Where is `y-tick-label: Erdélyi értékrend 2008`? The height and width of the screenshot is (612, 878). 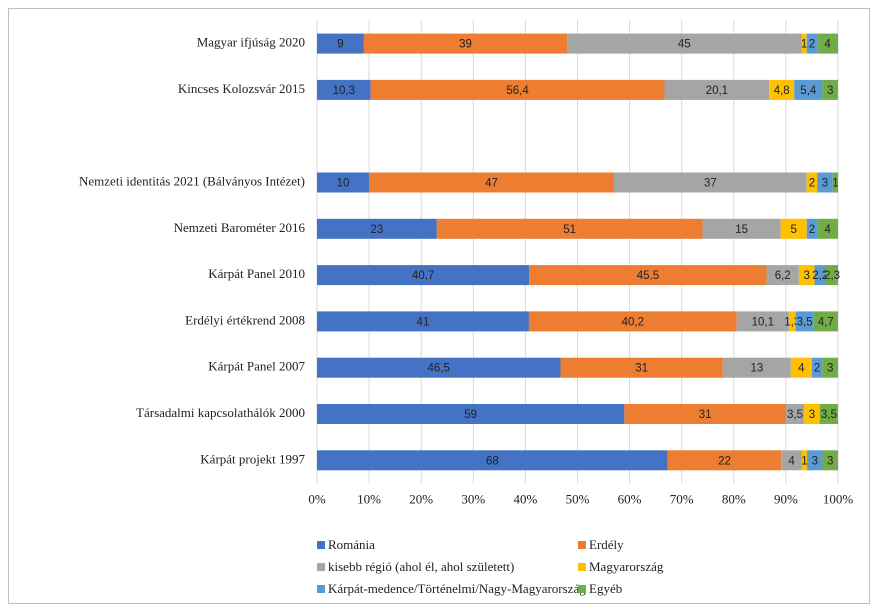
y-tick-label: Erdélyi értékrend 2008 is located at coordinates (245, 319).